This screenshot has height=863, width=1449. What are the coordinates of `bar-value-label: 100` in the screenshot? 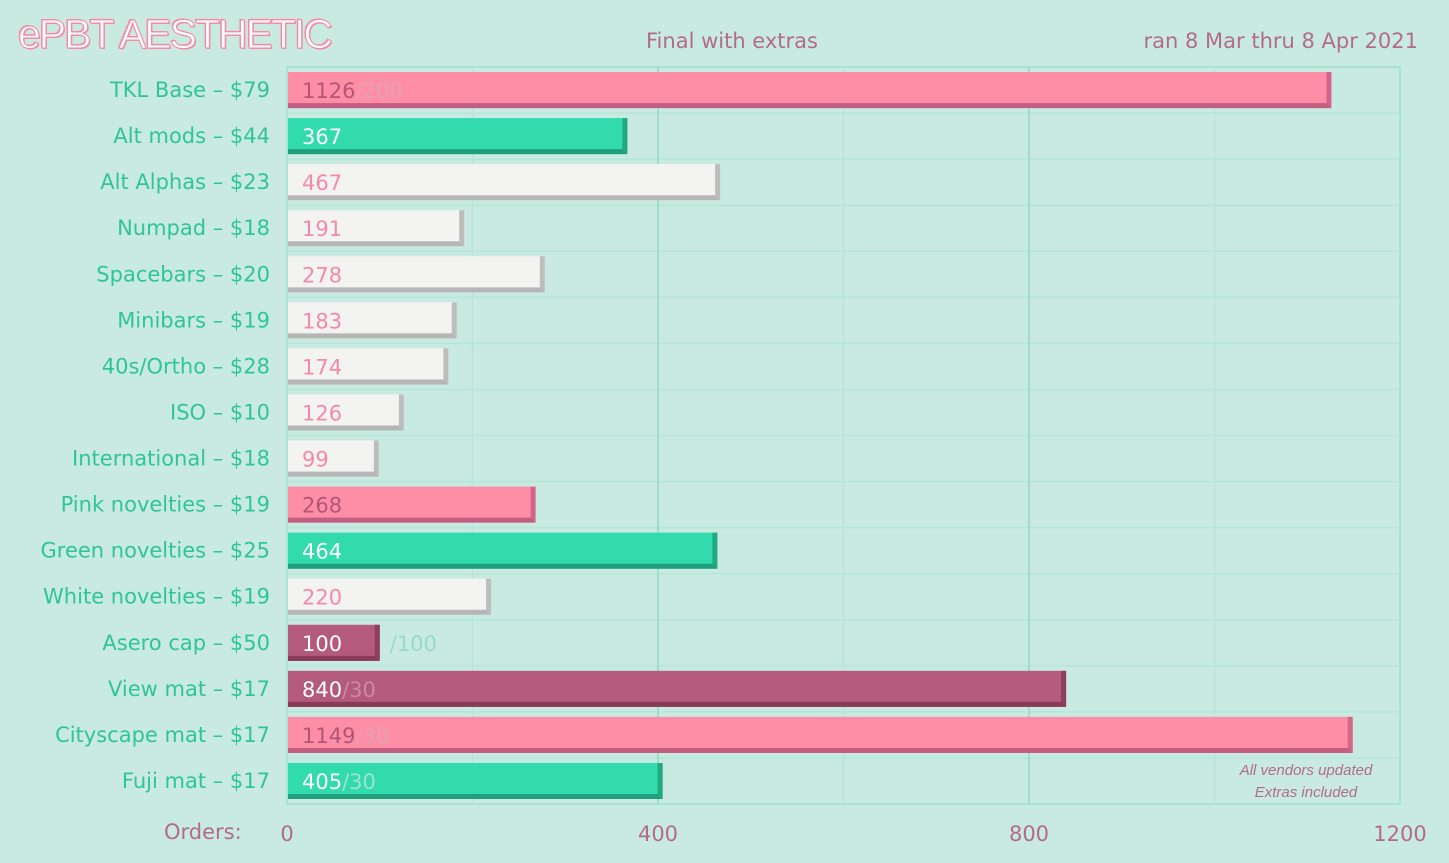 It's located at (322, 644).